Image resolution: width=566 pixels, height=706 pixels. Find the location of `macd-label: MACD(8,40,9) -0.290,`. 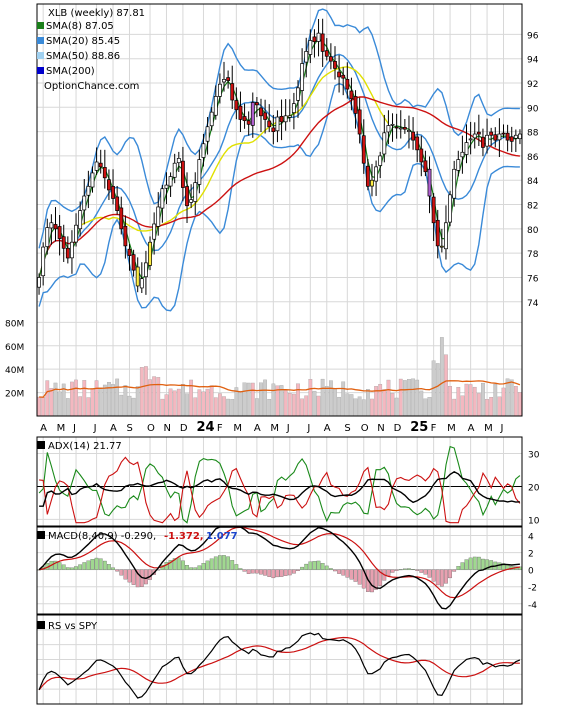

macd-label: MACD(8,40,9) -0.290, is located at coordinates (102, 536).